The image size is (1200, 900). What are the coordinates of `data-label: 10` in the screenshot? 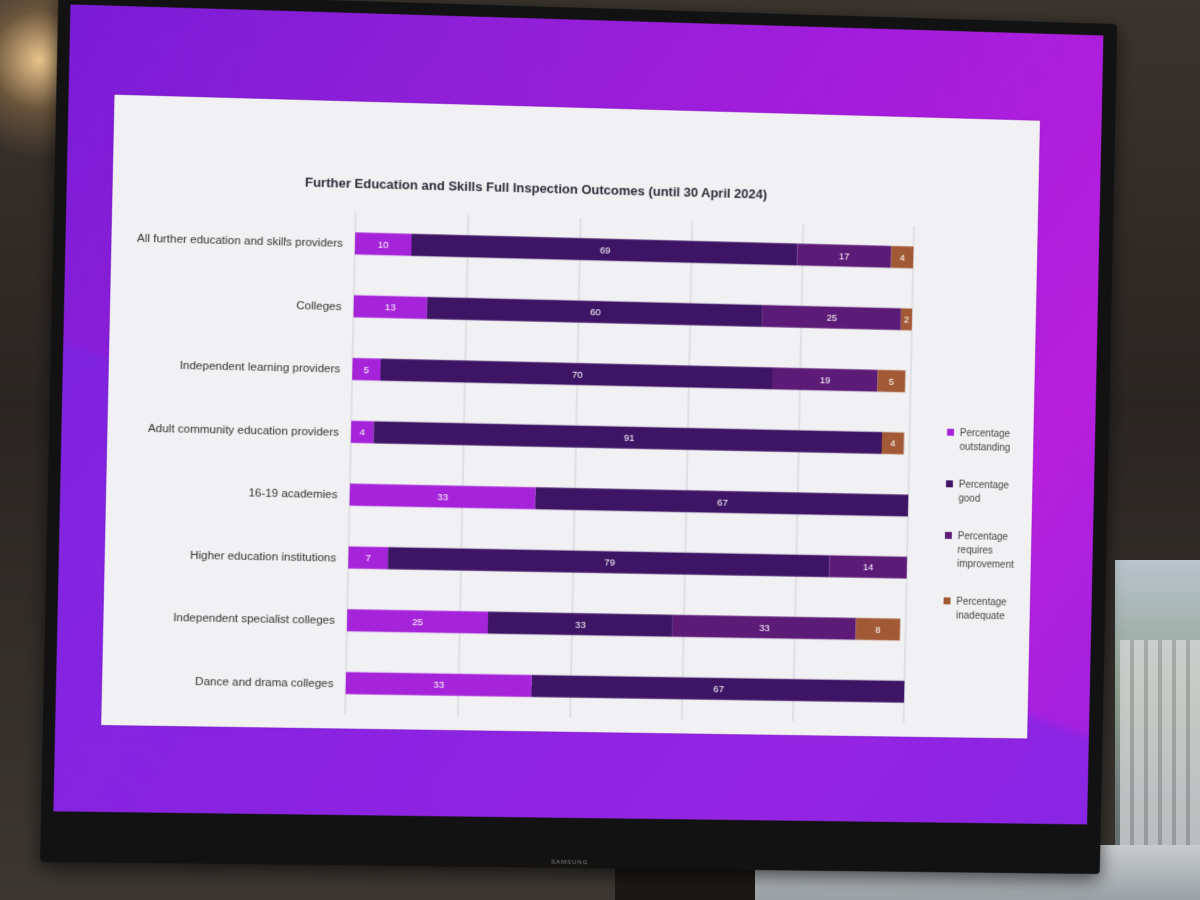 It's located at (383, 245).